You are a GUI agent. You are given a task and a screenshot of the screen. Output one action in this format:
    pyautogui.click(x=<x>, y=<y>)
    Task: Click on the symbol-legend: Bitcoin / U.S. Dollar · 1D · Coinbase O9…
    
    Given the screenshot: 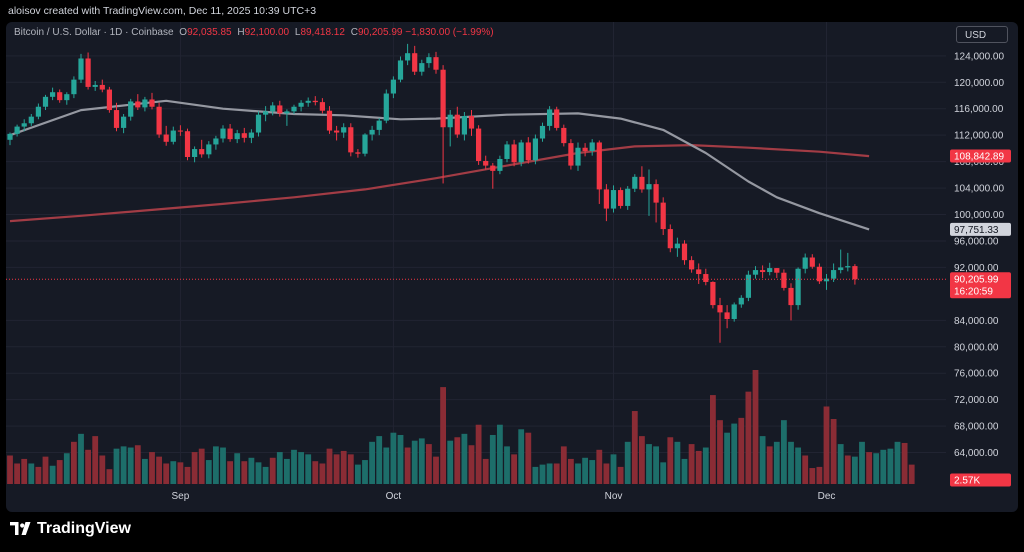 What is the action you would take?
    pyautogui.click(x=254, y=32)
    